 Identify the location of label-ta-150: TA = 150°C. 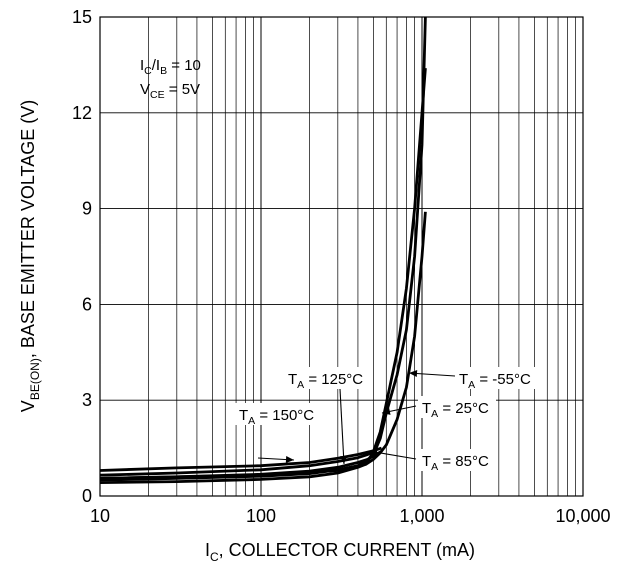
(279, 415).